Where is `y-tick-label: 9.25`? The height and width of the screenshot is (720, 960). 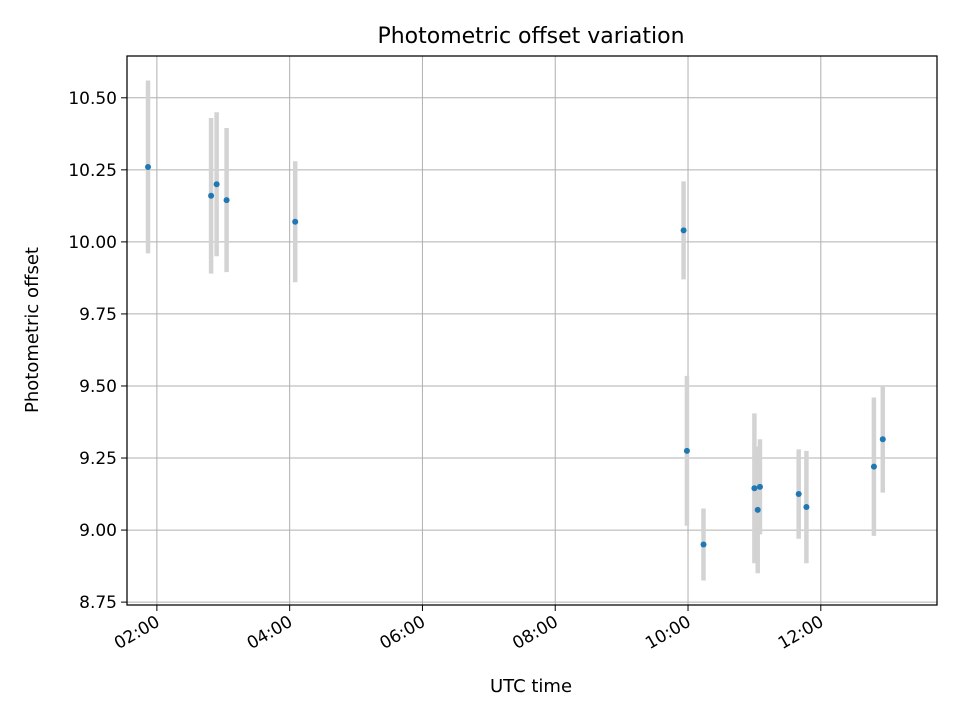
y-tick-label: 9.25 is located at coordinates (98, 459).